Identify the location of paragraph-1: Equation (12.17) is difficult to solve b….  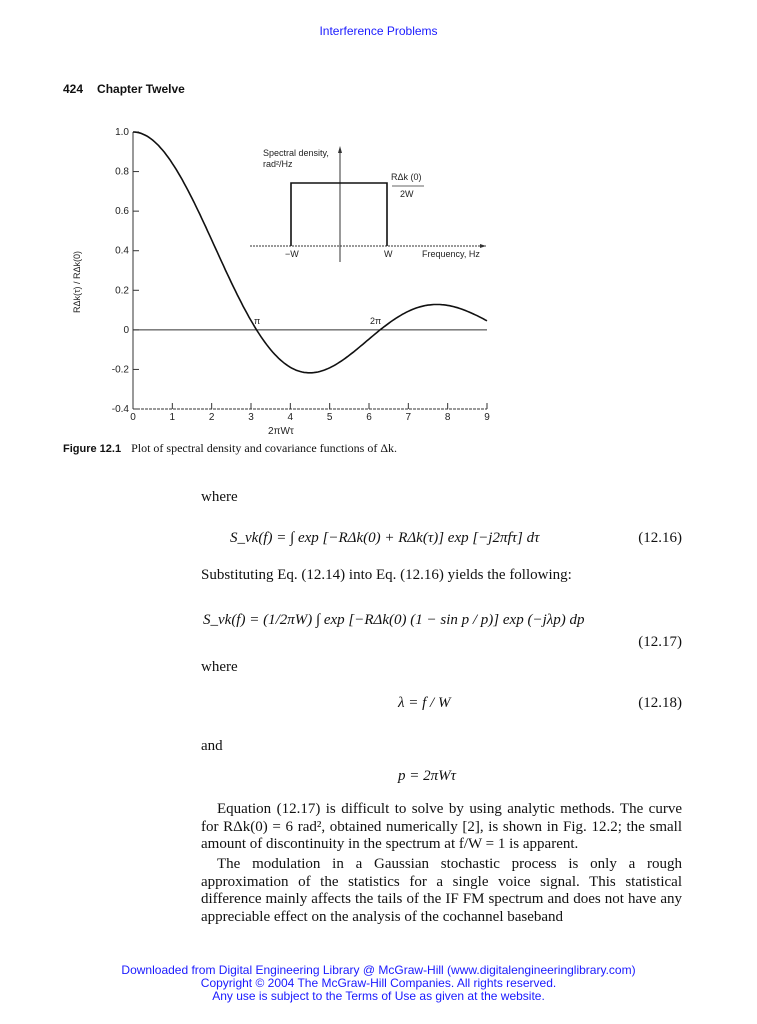
(441, 826).